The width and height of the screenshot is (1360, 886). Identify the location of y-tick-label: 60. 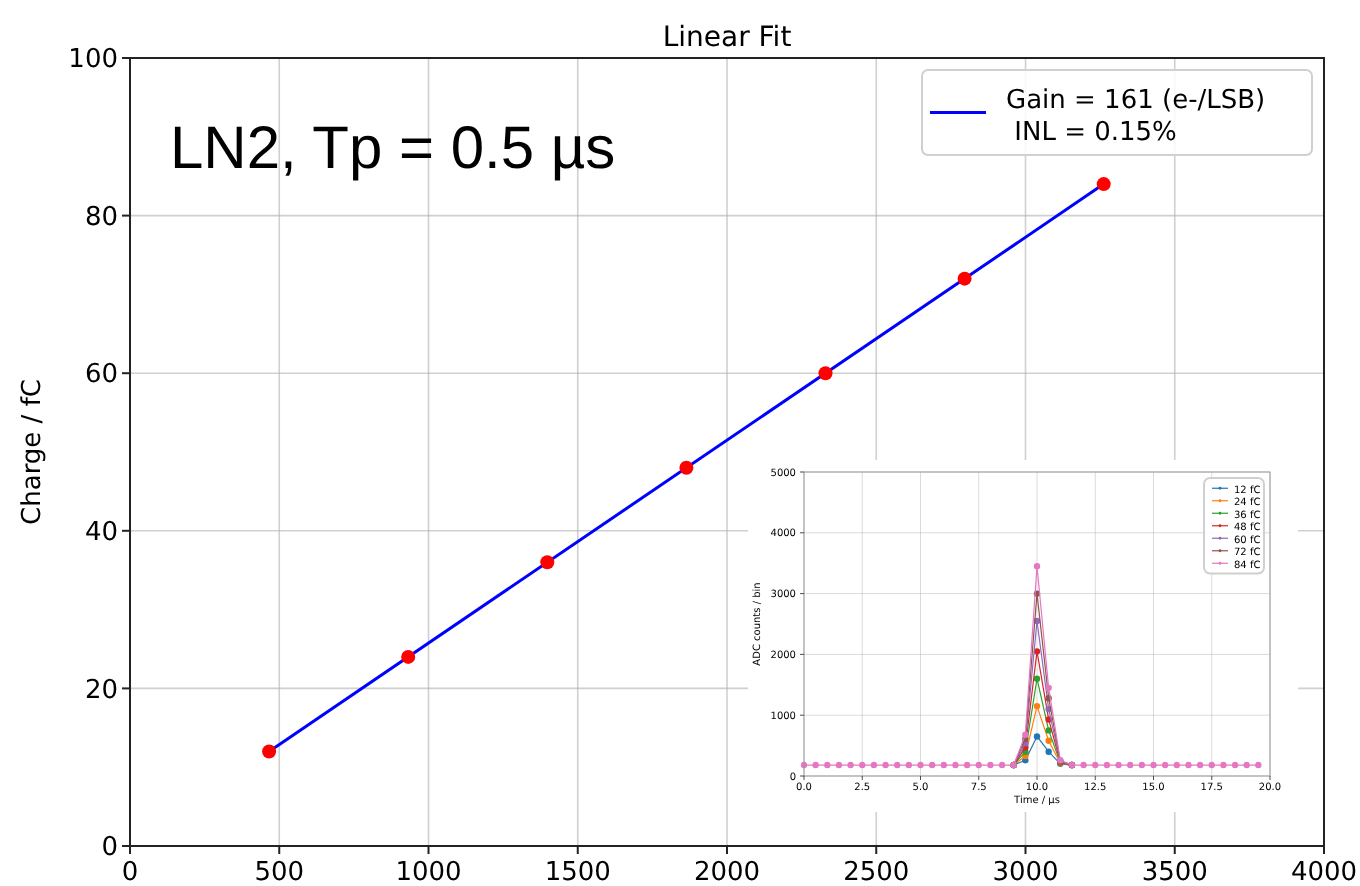
(101, 375).